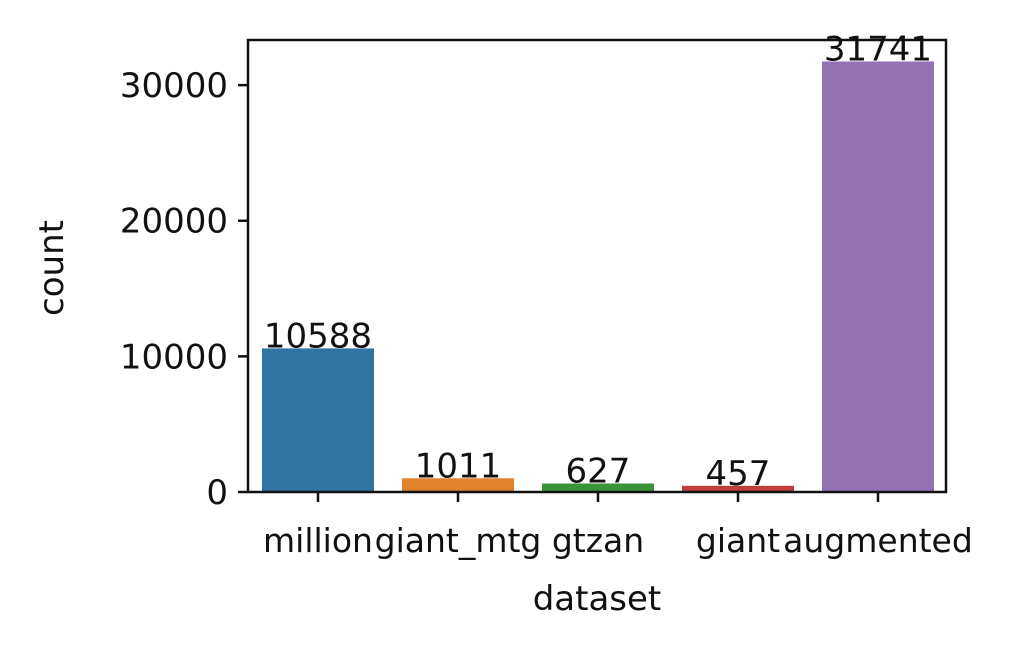 The image size is (1025, 649). Describe the element at coordinates (174, 357) in the screenshot. I see `y-tick-label: 10000` at that location.